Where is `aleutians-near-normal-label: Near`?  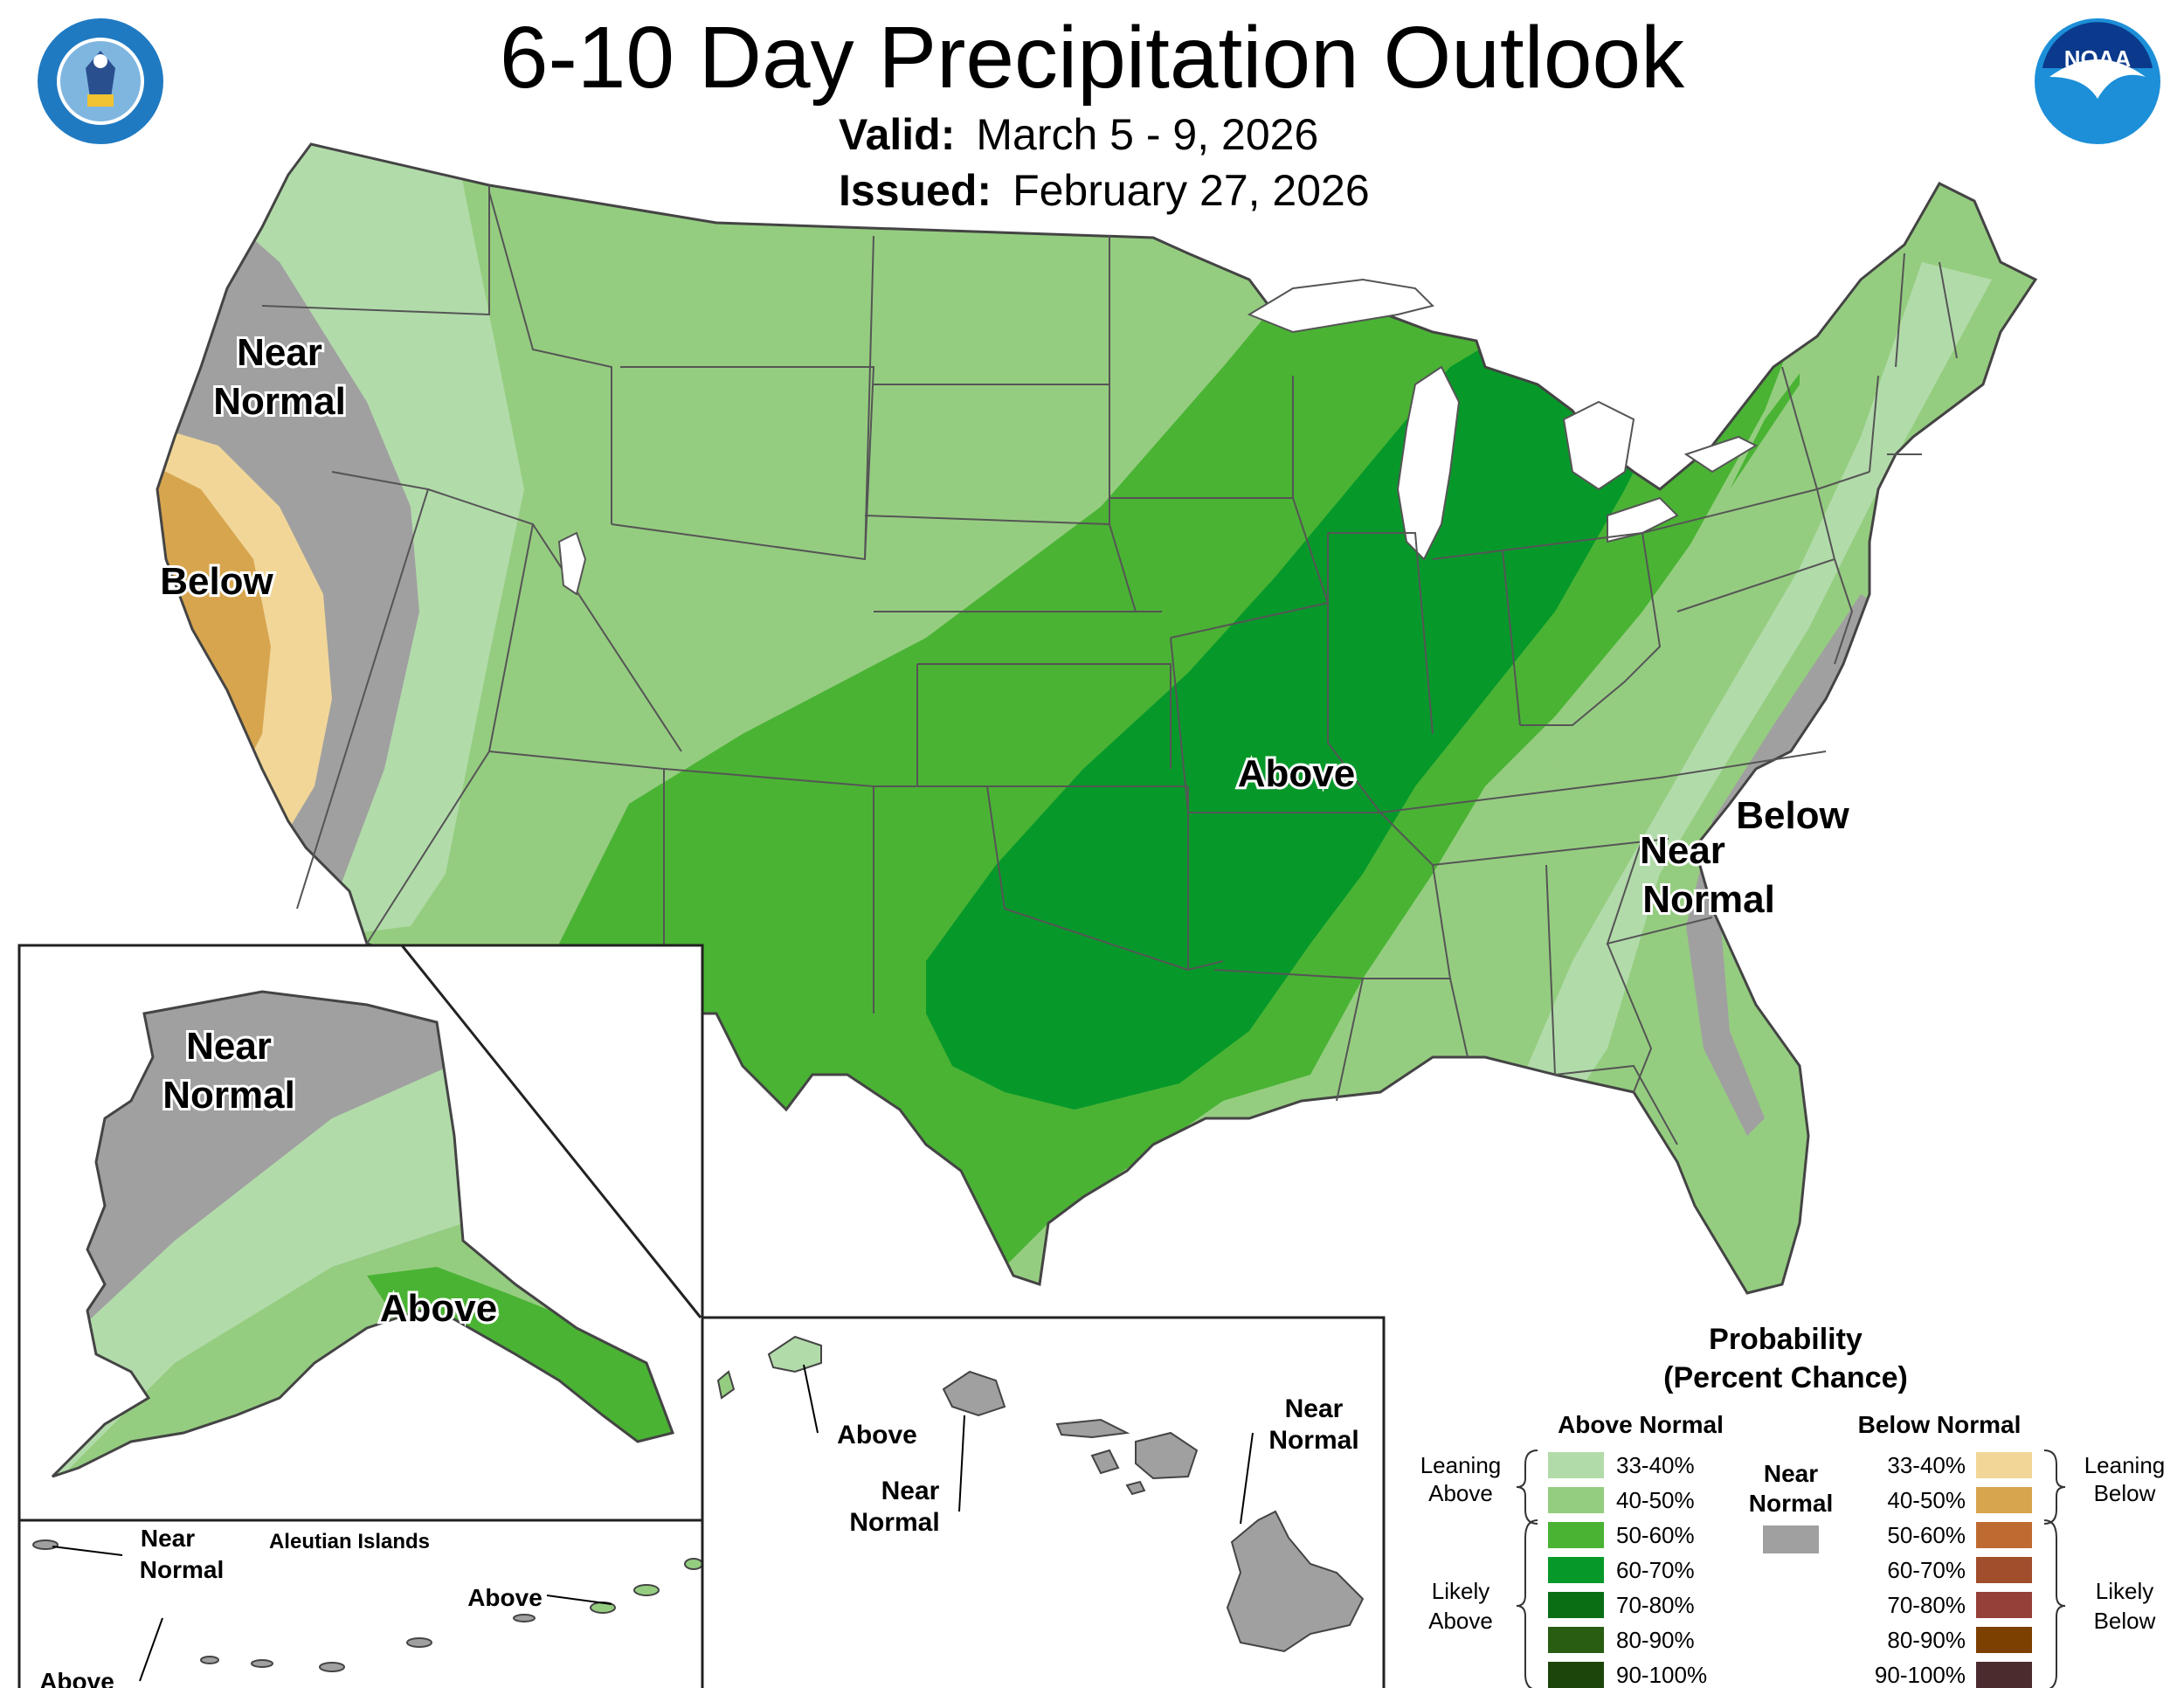
aleutians-near-normal-label: Near is located at coordinates (168, 1538).